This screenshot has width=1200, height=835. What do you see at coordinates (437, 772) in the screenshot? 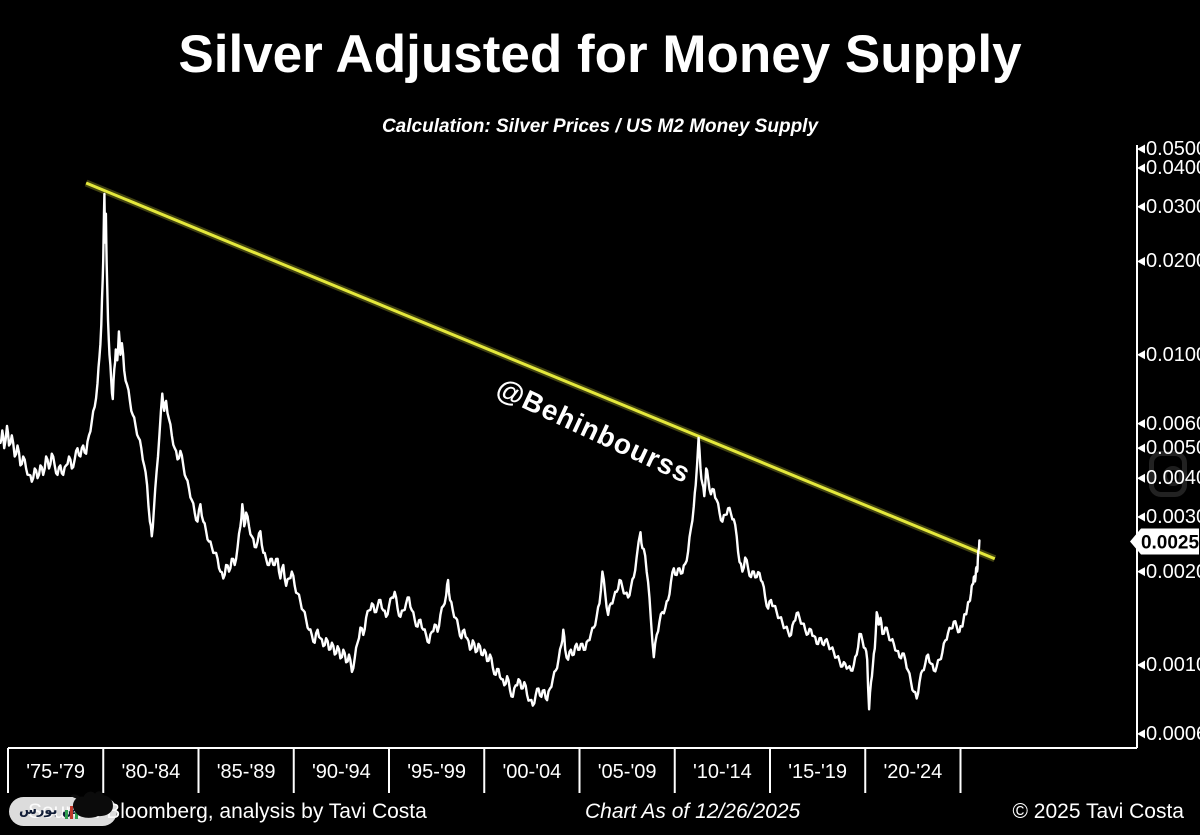
I see `x-tick-label: '95-'99` at bounding box center [437, 772].